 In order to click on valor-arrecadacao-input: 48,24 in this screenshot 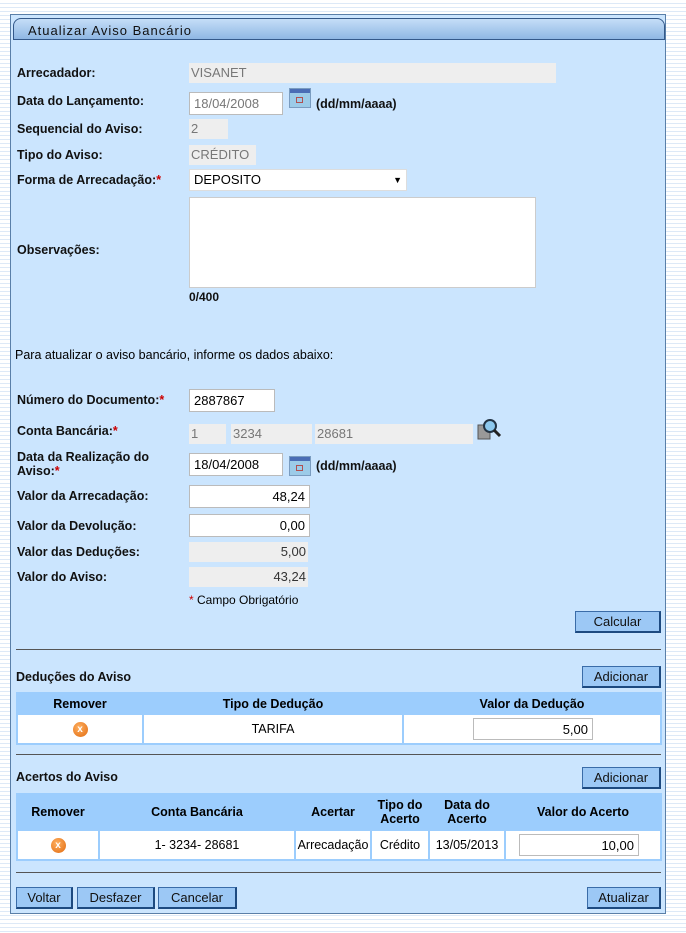, I will do `click(249, 496)`.